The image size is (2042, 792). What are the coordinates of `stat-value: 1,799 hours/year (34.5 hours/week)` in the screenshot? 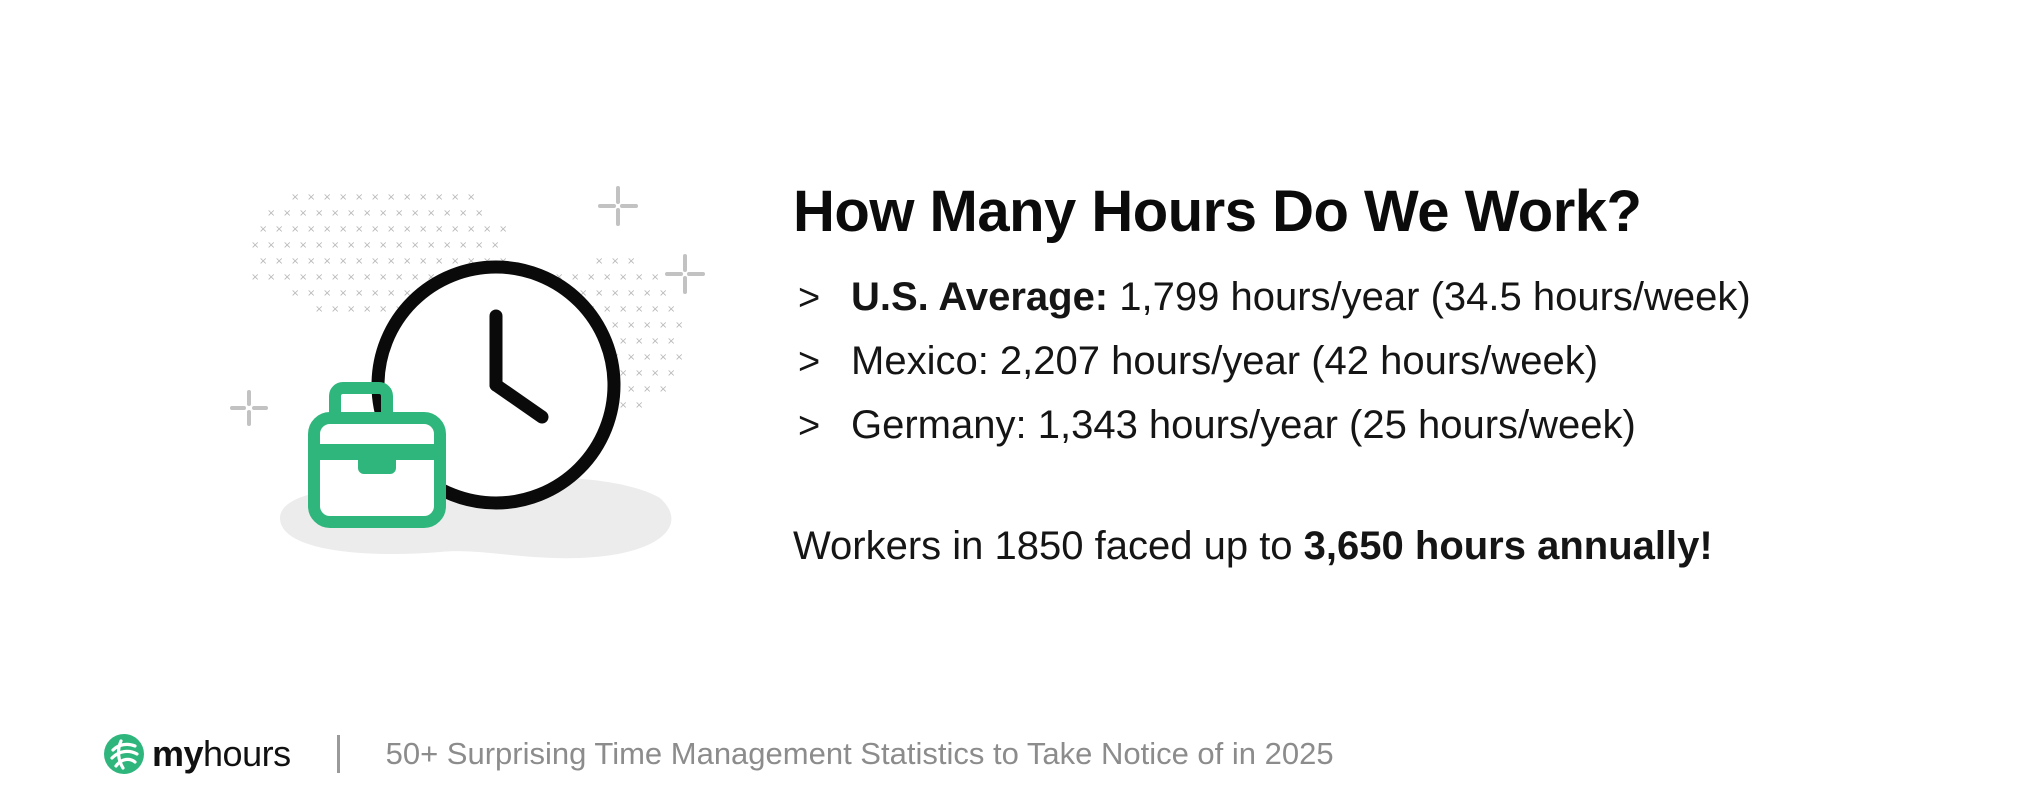 It's located at (1429, 297).